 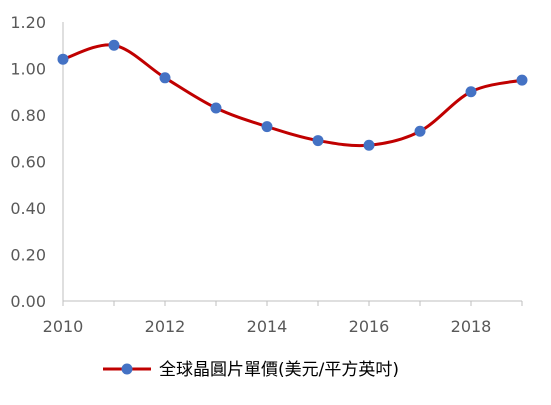 What do you see at coordinates (28, 301) in the screenshot?
I see `y-tick-label: 0.00` at bounding box center [28, 301].